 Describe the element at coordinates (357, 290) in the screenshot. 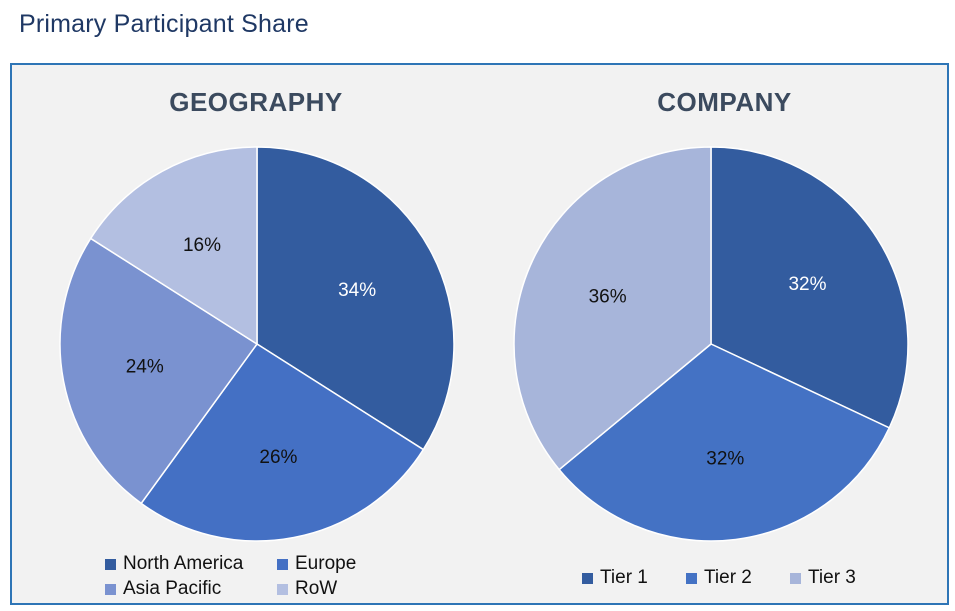

I see `data-label-north-america: 34%` at that location.